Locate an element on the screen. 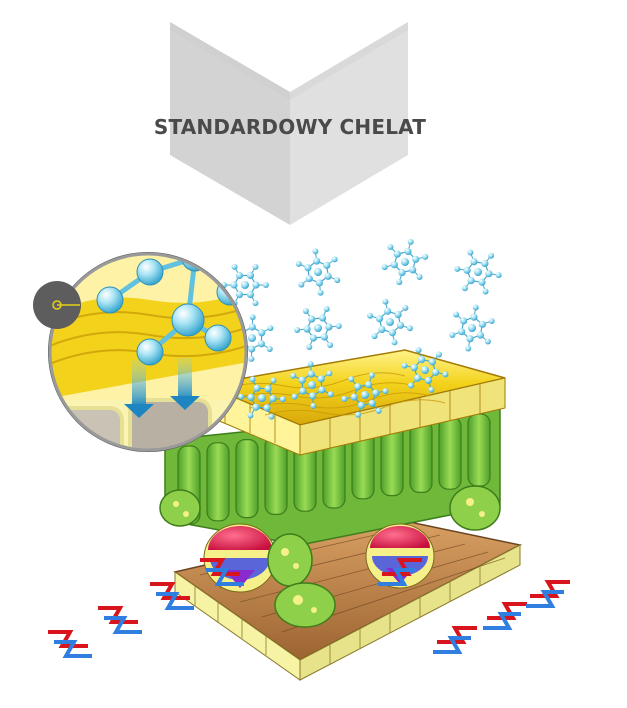 This screenshot has height=708, width=627. magnifier-pin-icon is located at coordinates (57, 305).